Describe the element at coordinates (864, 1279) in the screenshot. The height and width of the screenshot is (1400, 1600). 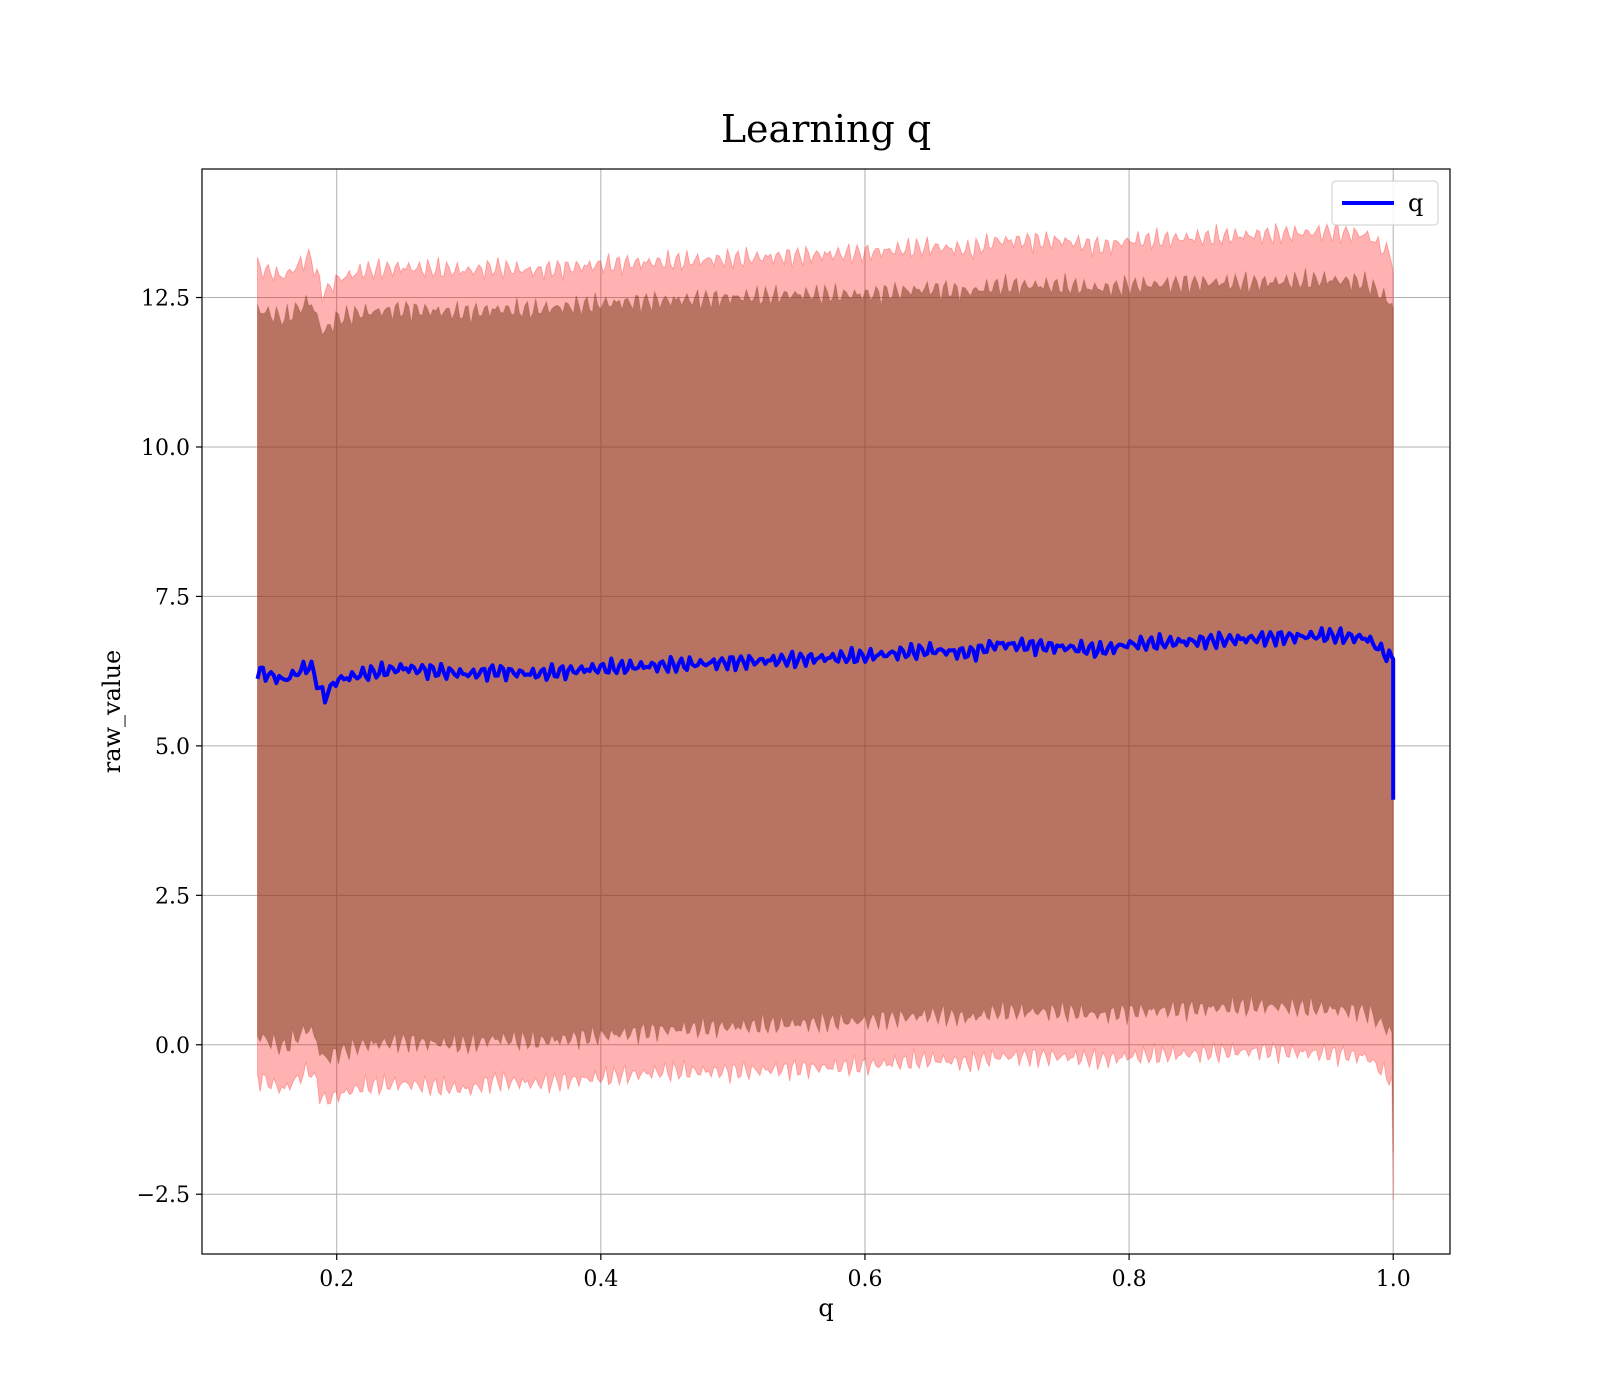
I see `x-tick-label: 0.6` at that location.